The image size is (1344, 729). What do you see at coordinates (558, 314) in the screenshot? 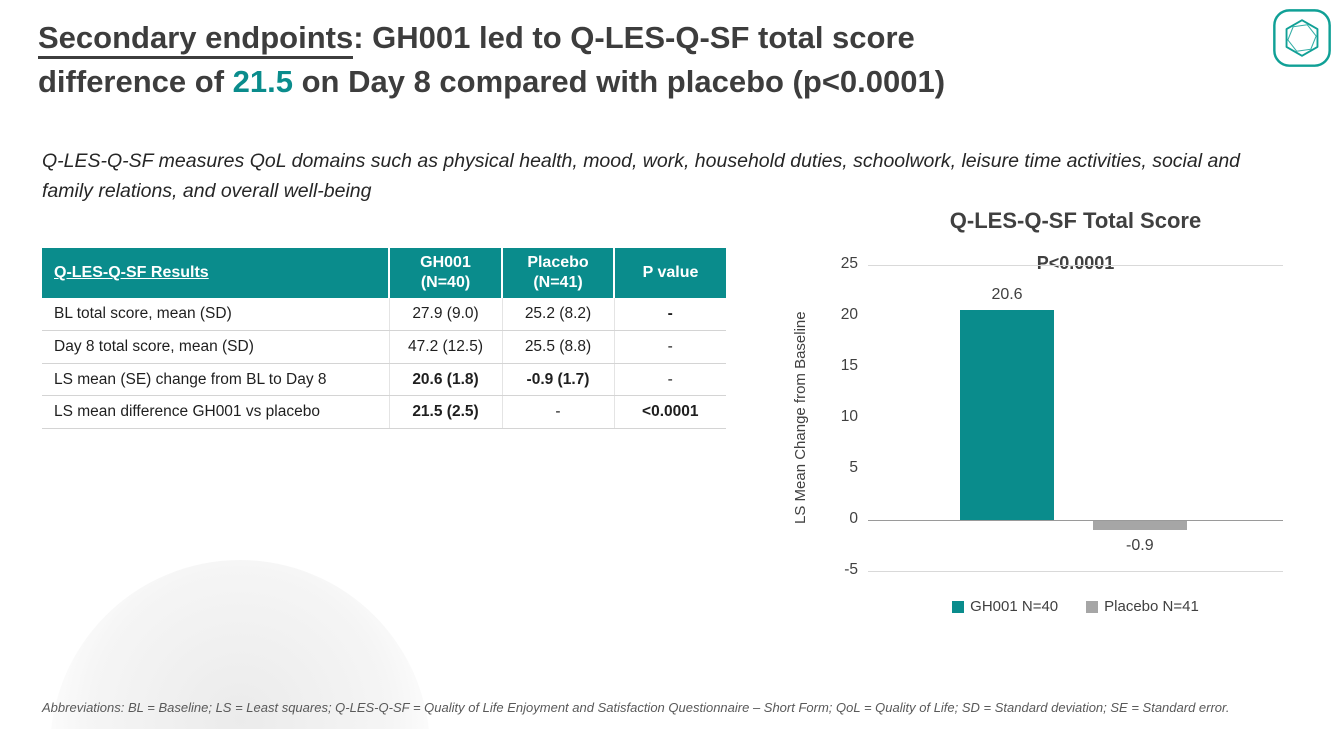
I see `cell-placebo: 25.2 (8.2)` at bounding box center [558, 314].